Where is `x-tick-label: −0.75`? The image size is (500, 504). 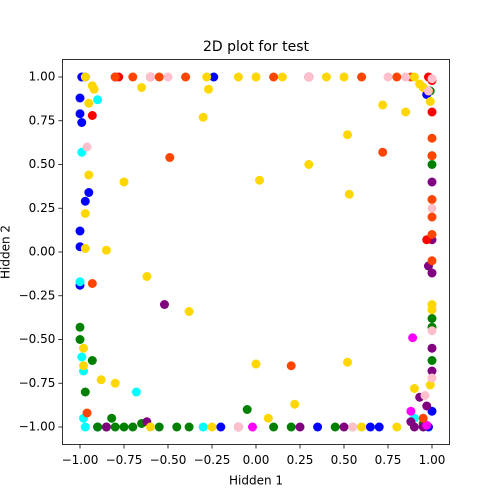 x-tick-label: −0.75 is located at coordinates (124, 460).